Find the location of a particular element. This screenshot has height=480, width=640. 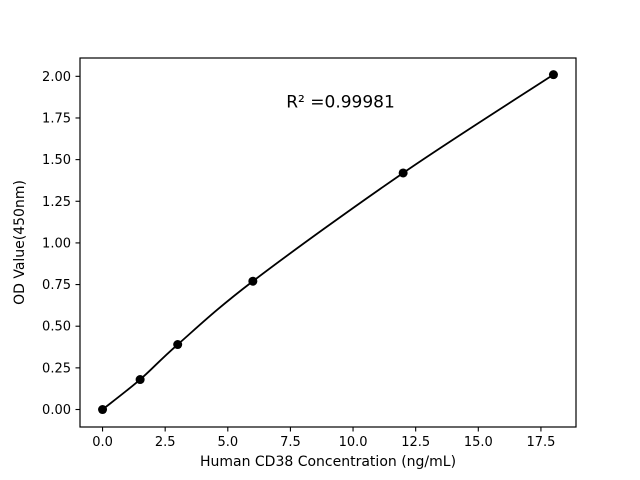

x-tick-label: 7.5 is located at coordinates (290, 442).